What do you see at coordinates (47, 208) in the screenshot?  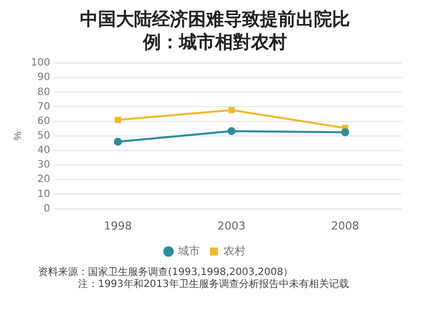 I see `y-tick-label: 0` at bounding box center [47, 208].